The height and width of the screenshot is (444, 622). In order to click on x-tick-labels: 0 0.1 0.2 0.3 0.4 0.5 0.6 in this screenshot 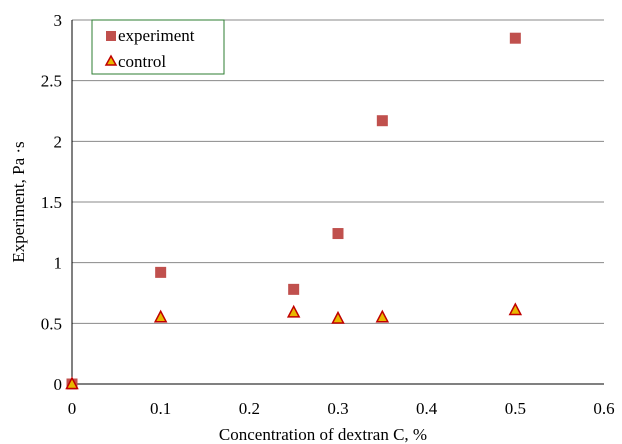, I will do `click(341, 408)`.